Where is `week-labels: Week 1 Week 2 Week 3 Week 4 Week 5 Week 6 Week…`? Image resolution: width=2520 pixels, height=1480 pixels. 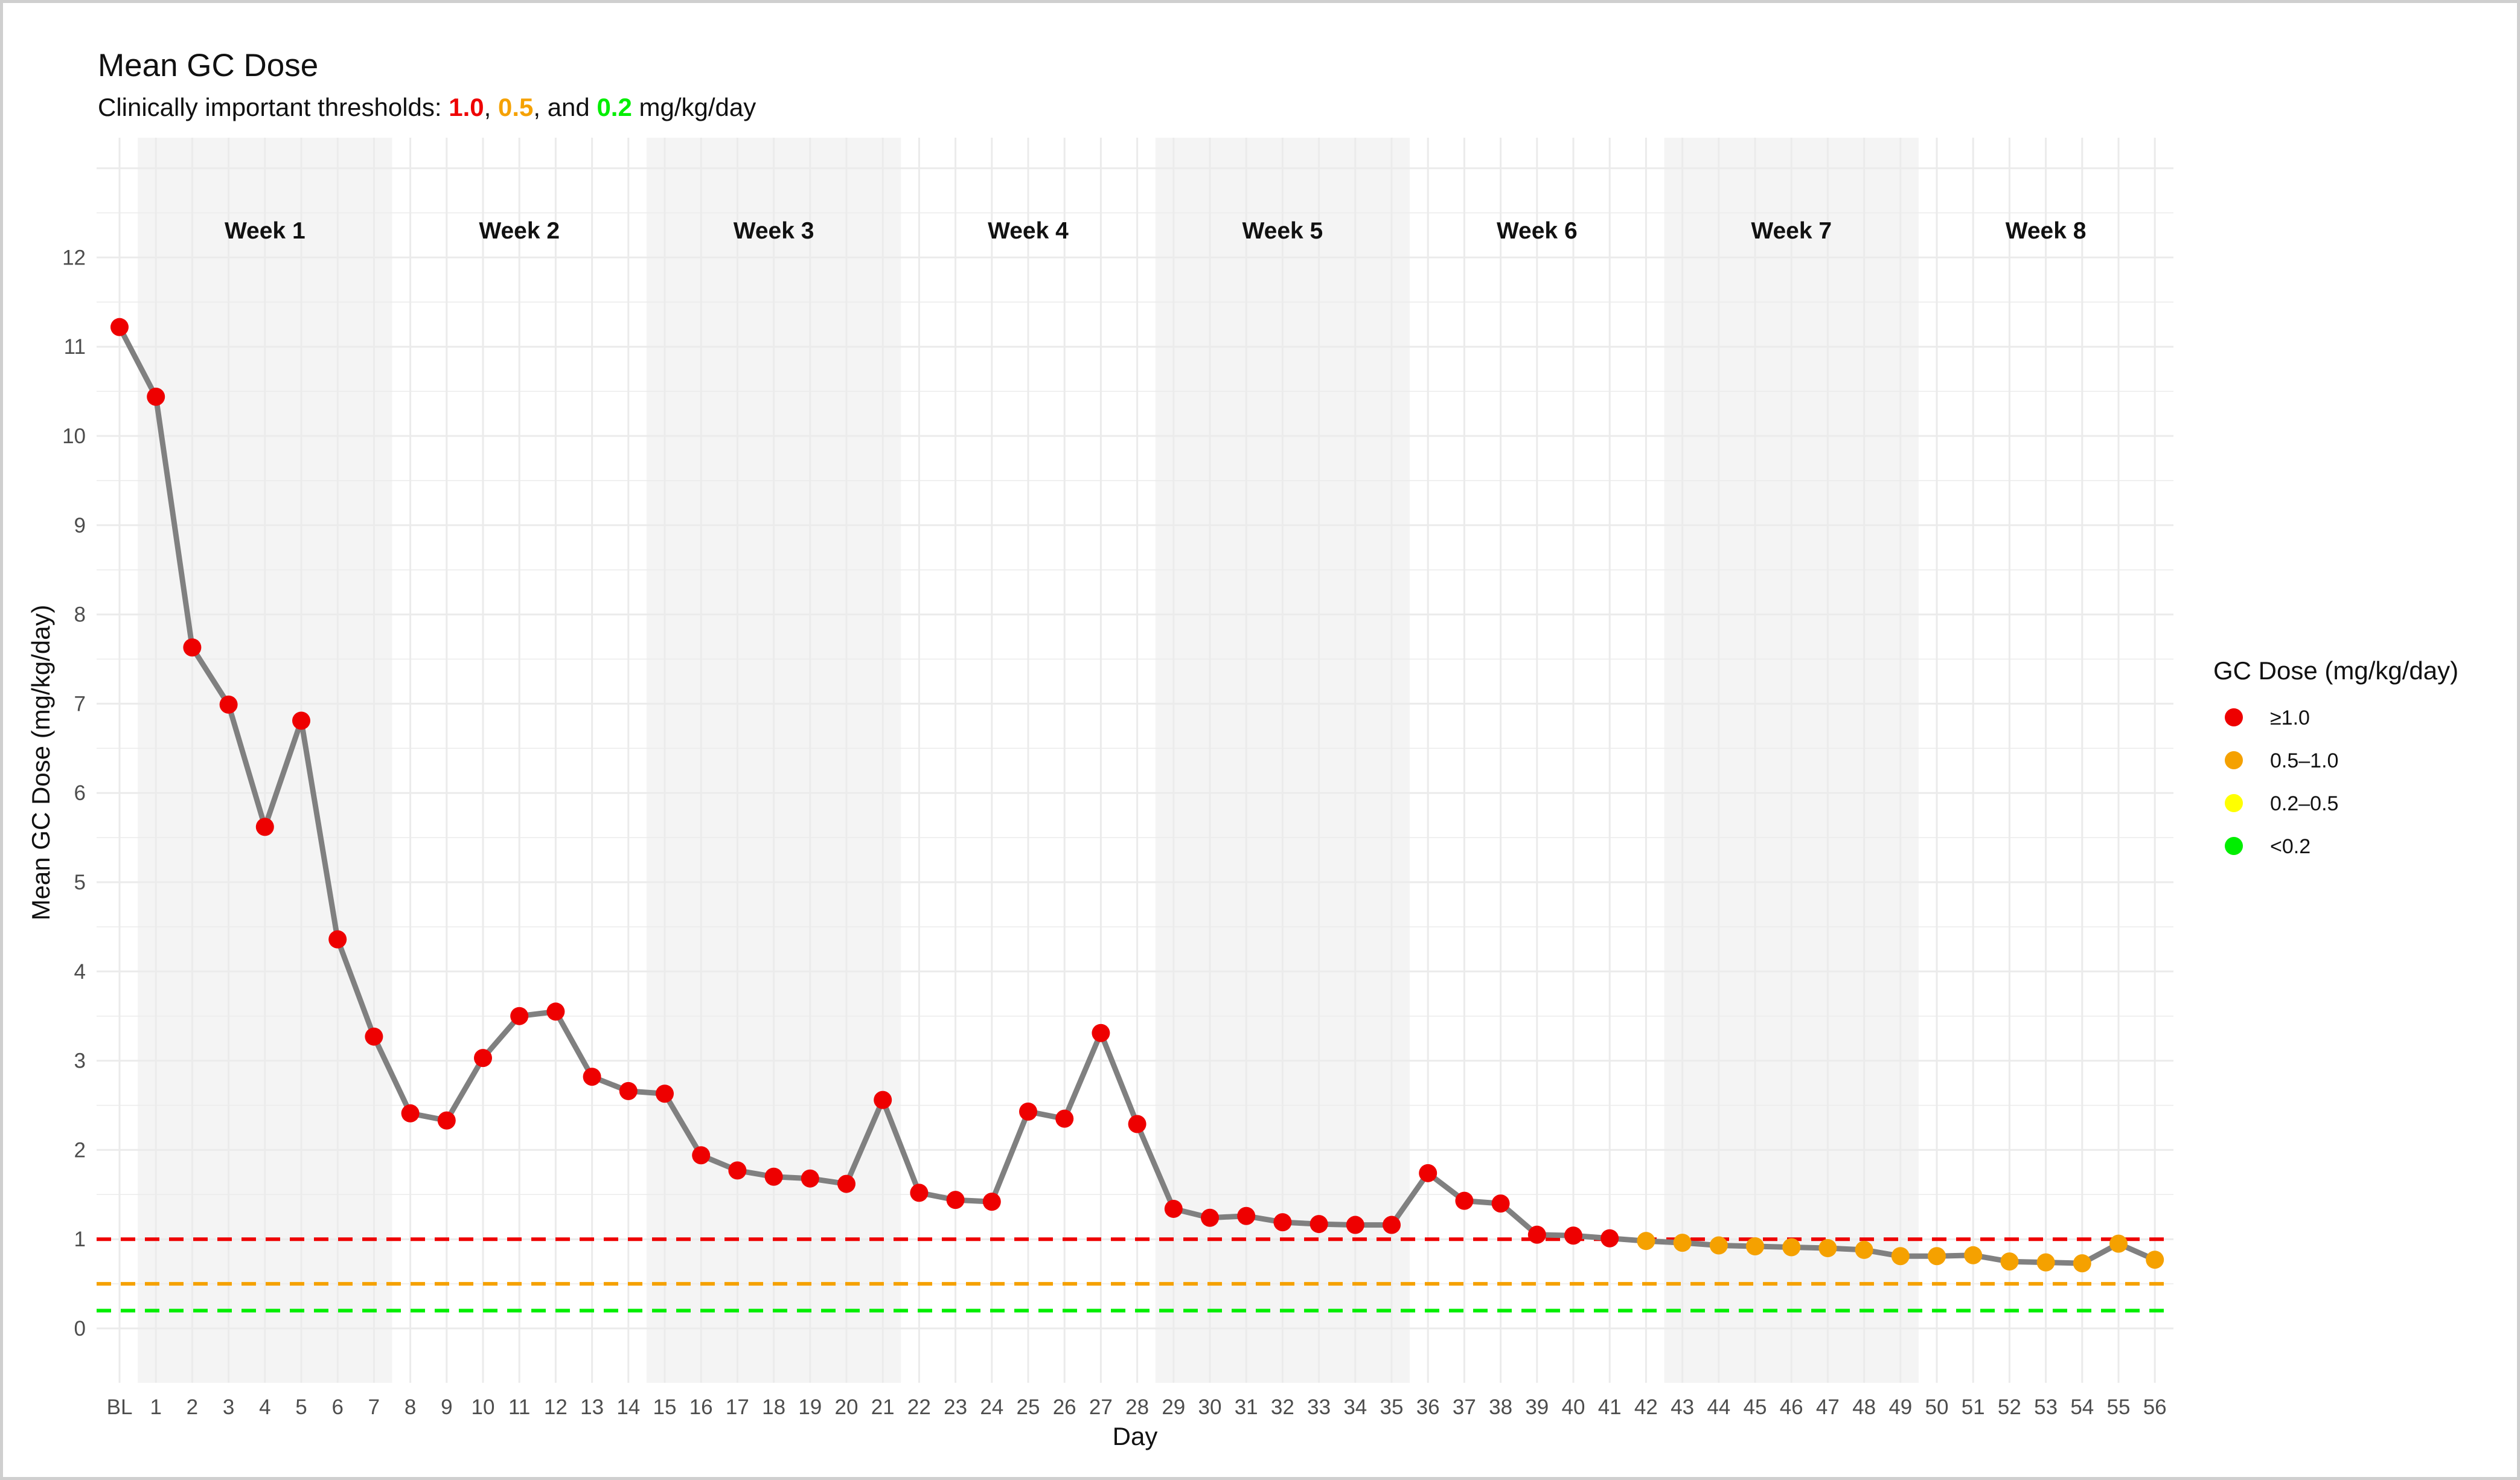
week-labels: Week 1 Week 2 Week 3 Week 4 Week 5 Week 6 Week… is located at coordinates (1156, 231).